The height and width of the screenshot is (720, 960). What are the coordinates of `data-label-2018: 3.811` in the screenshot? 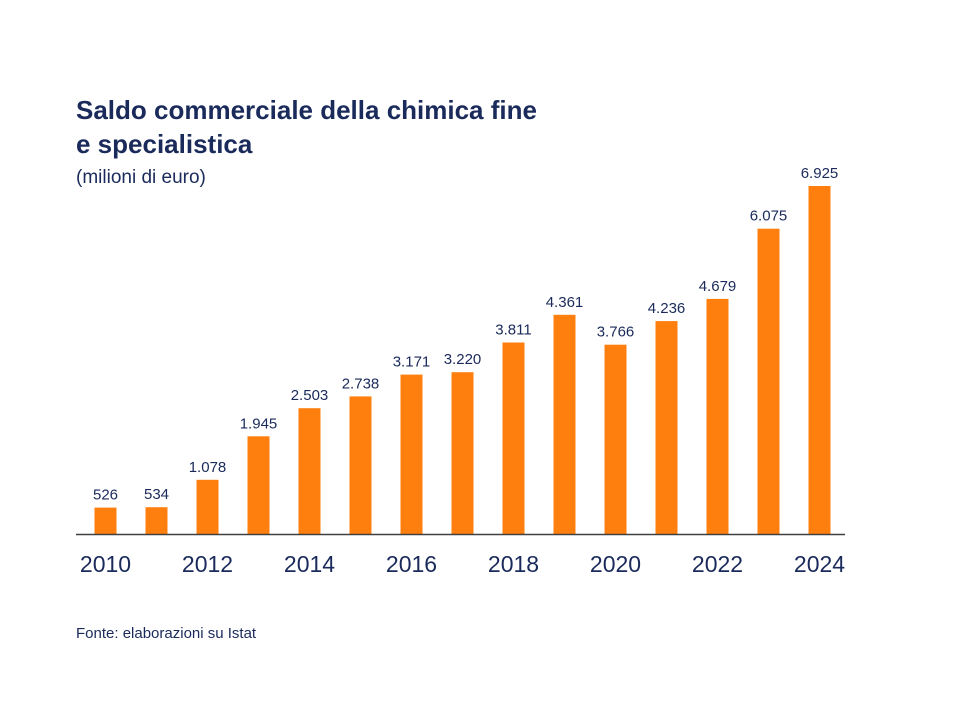 It's located at (513, 330).